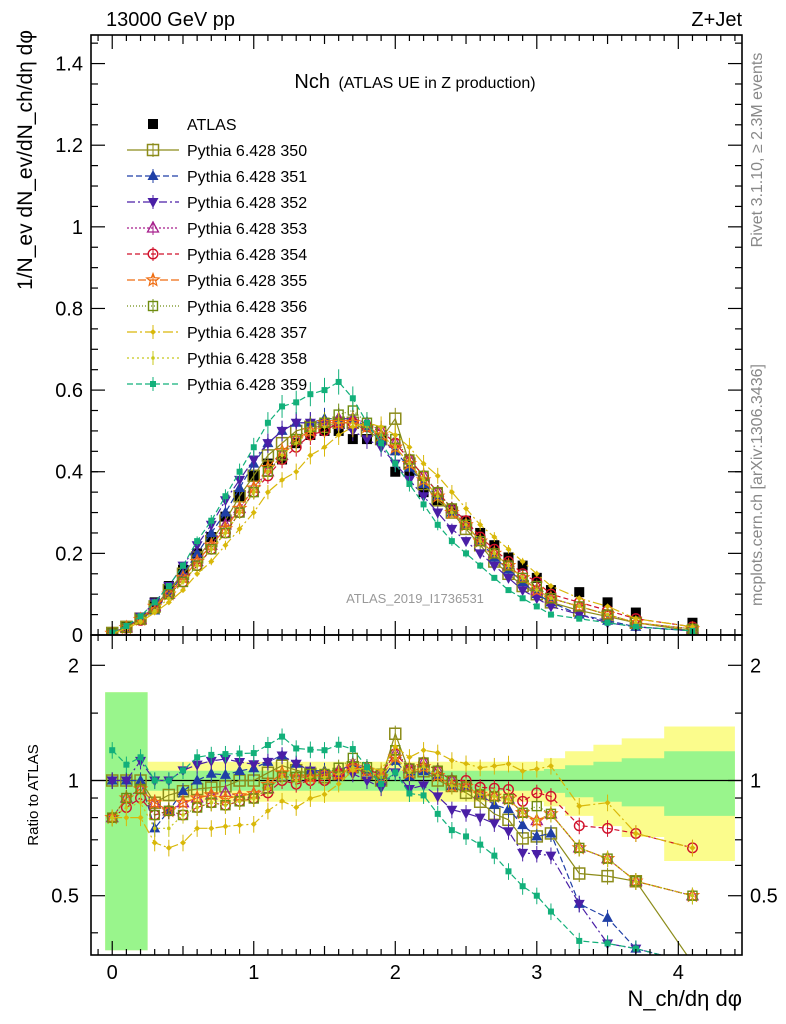  I want to click on ratio-y-tick-label-right: 0.5, so click(764, 897).